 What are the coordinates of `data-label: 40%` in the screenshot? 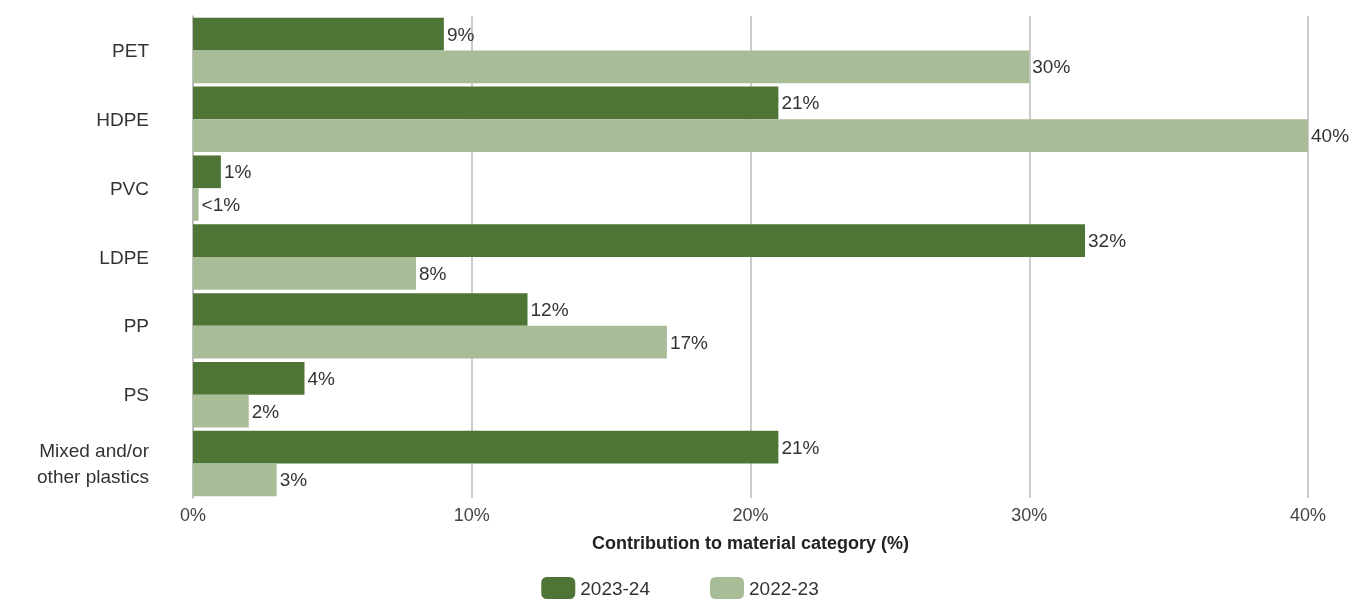 It's located at (1330, 136).